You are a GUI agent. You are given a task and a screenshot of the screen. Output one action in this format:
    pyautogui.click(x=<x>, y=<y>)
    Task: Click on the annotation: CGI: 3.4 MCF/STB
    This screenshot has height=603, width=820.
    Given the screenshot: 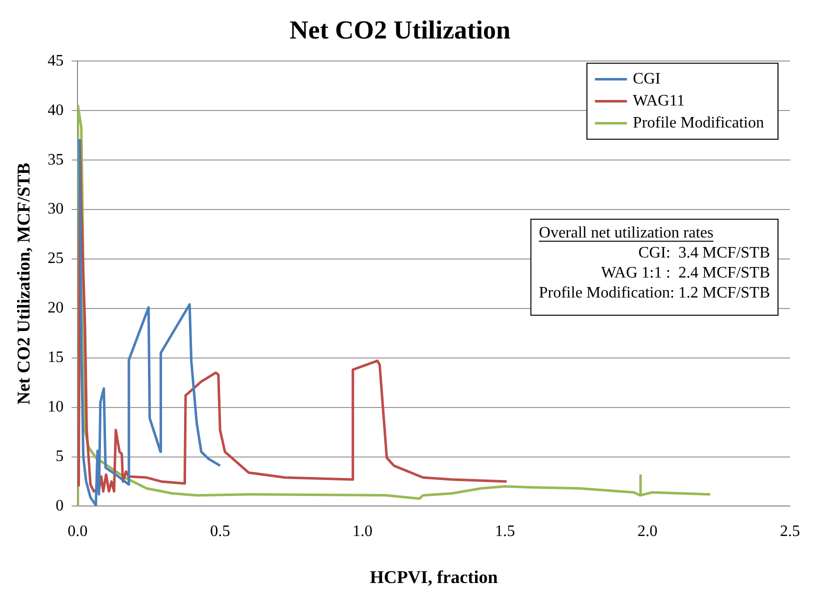 What is the action you would take?
    pyautogui.click(x=704, y=253)
    